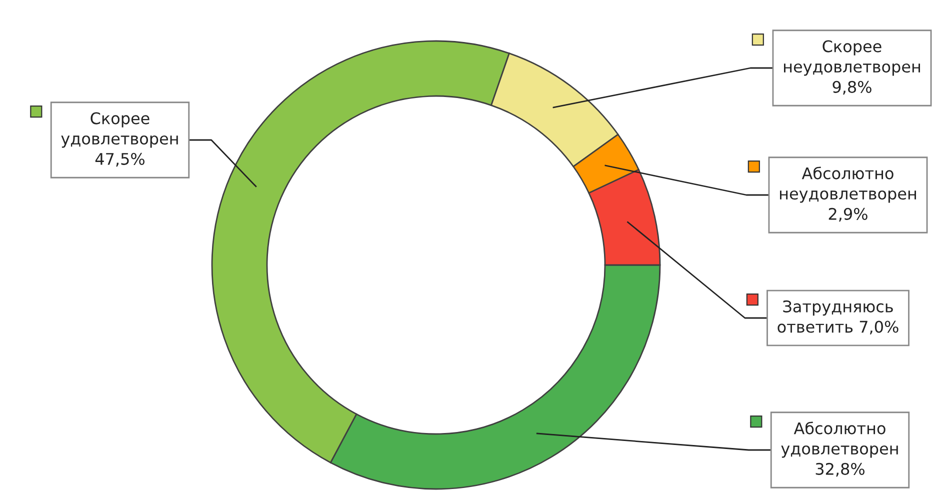 Image resolution: width=944 pixels, height=502 pixels. What do you see at coordinates (852, 58) in the screenshot?
I see `slice-label: Скорее неудовлетворен` at bounding box center [852, 58].